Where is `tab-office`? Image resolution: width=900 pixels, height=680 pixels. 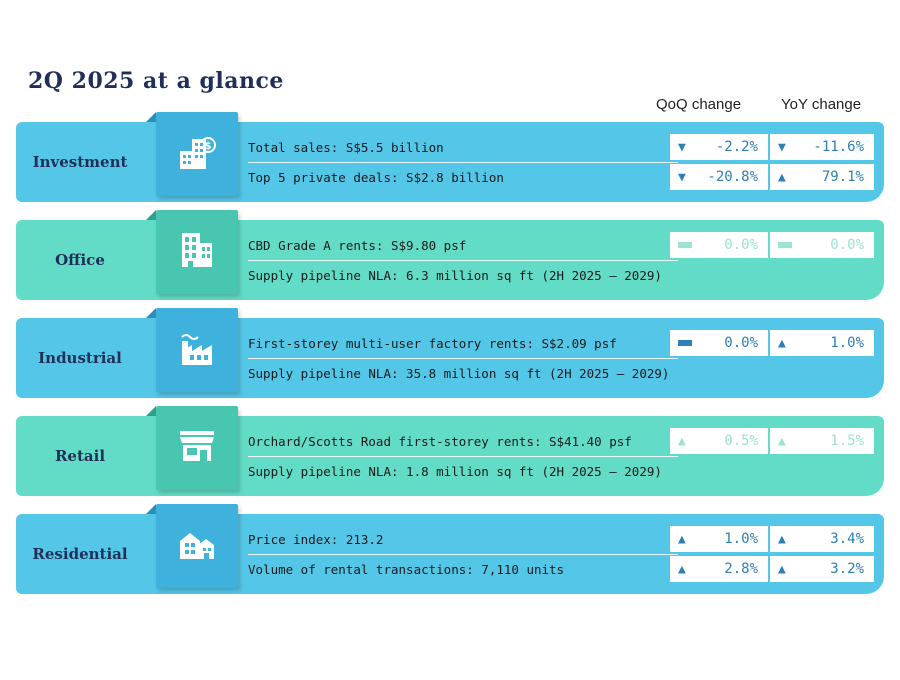 tab-office is located at coordinates (192, 252).